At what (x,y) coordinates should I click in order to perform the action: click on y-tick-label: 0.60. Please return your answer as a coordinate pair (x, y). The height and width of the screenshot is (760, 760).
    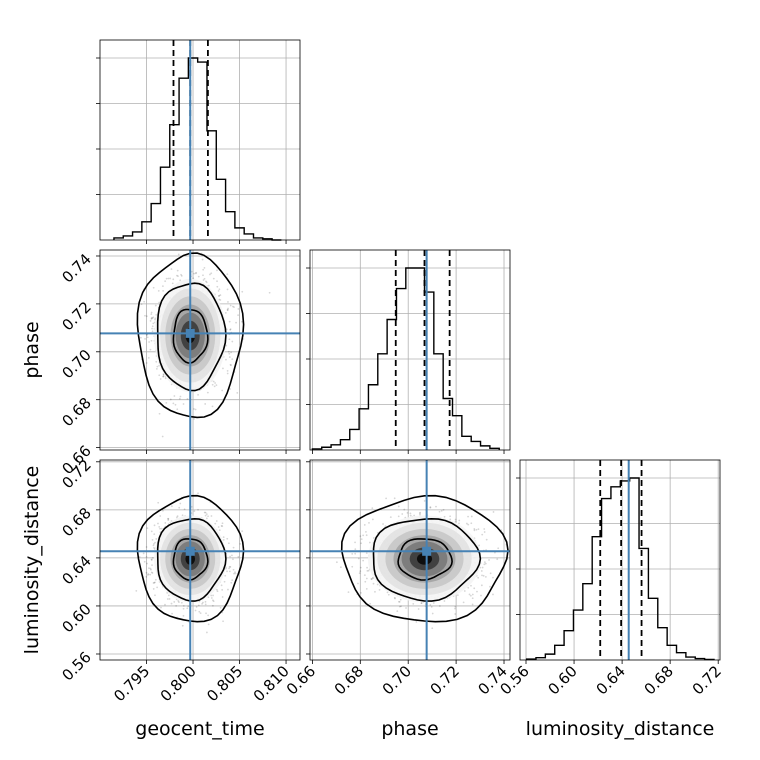
    Looking at the image, I should click on (76, 618).